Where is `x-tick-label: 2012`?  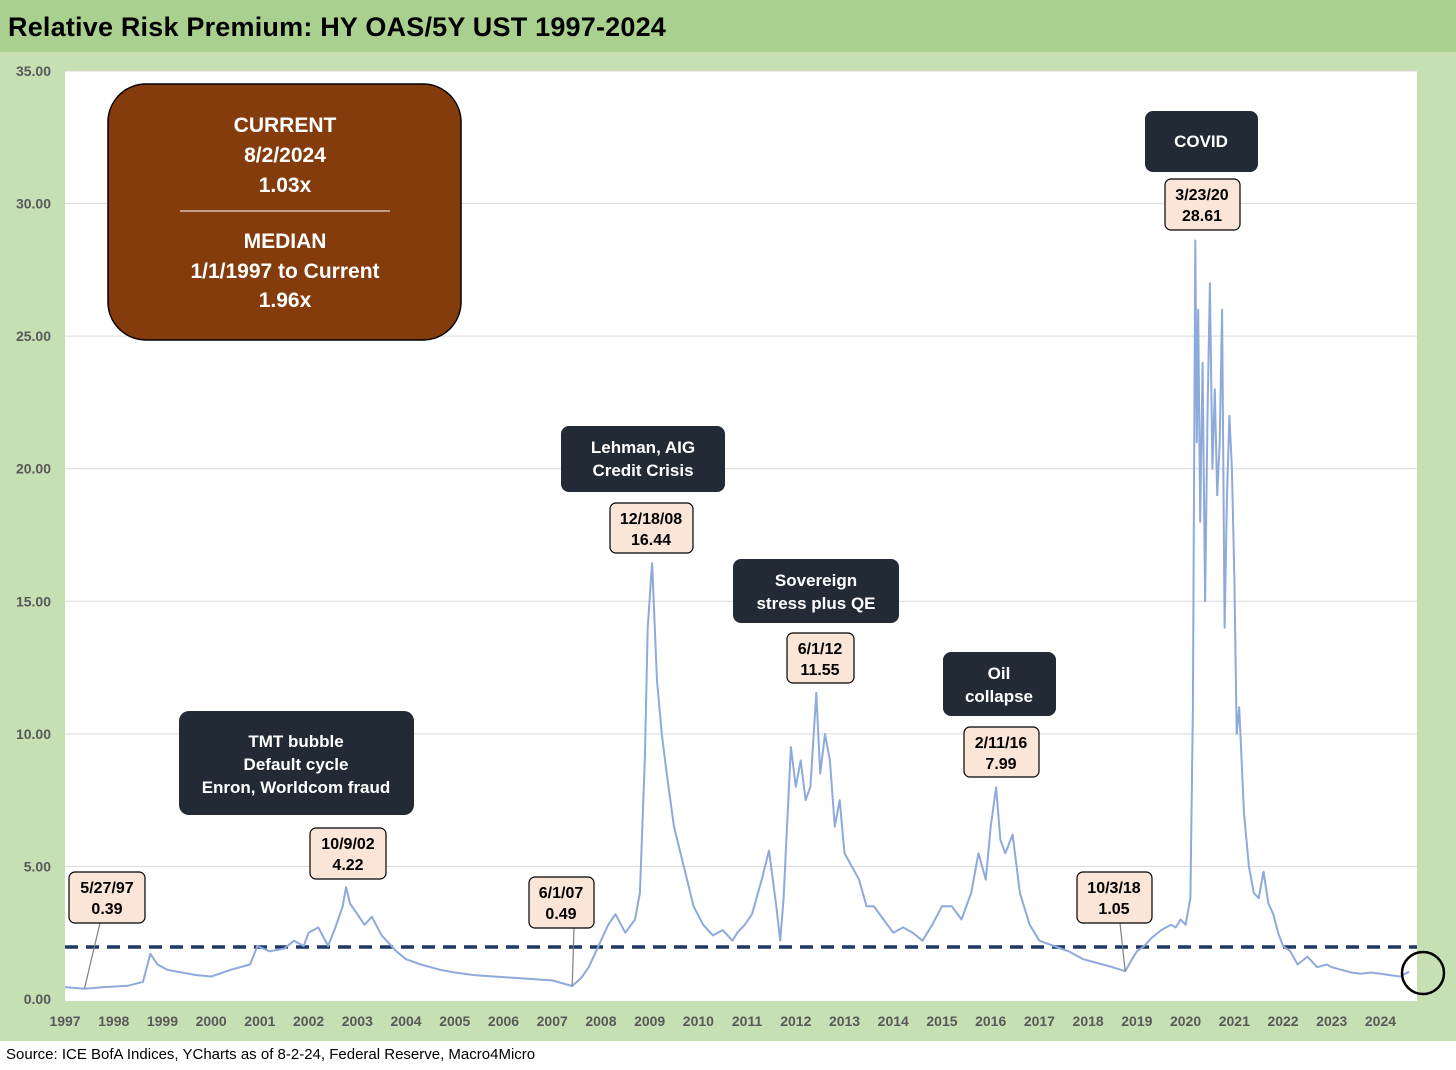
x-tick-label: 2012 is located at coordinates (795, 1021).